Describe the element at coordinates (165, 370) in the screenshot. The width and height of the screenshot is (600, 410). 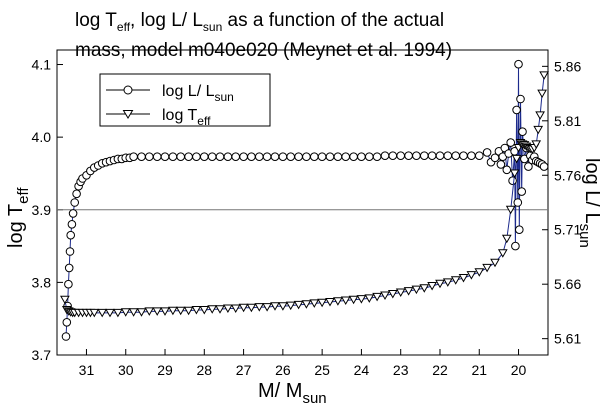
I see `x-tick-label-2: 29` at that location.